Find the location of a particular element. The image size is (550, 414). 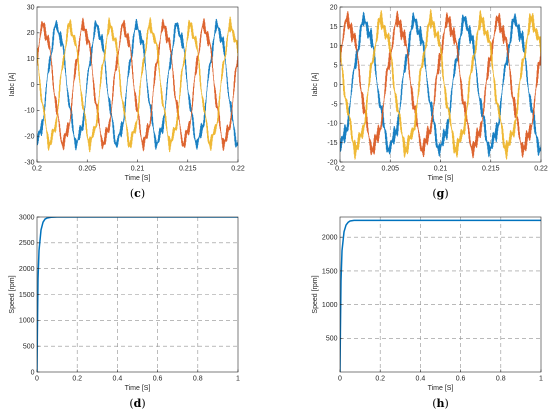

y-tick-label: 15 is located at coordinates (334, 27).